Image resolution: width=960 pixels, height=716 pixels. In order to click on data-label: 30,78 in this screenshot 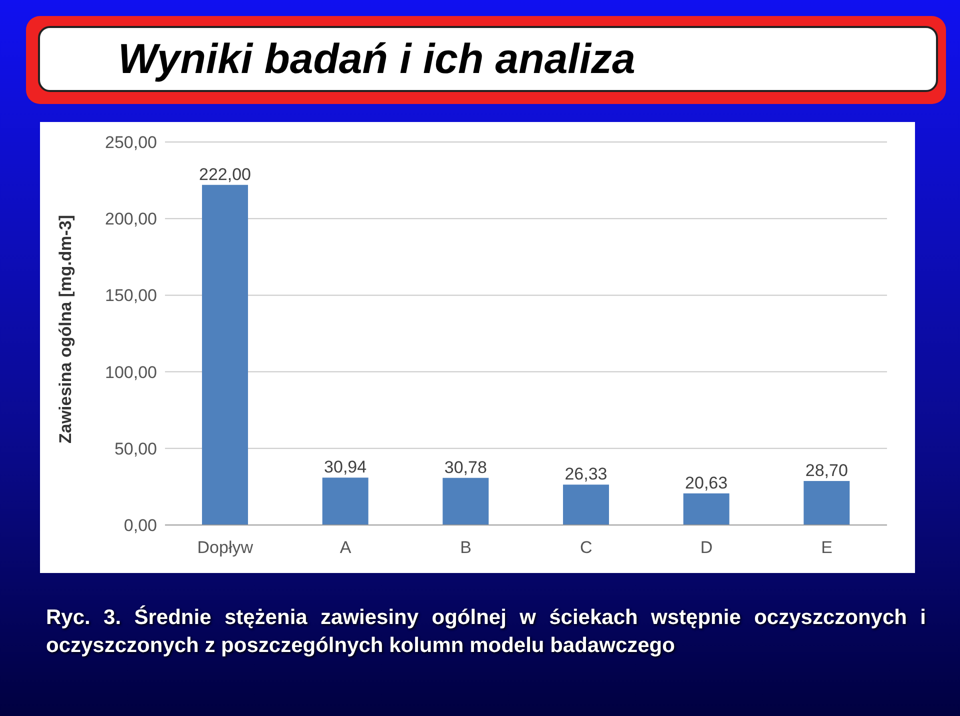, I will do `click(465, 467)`.